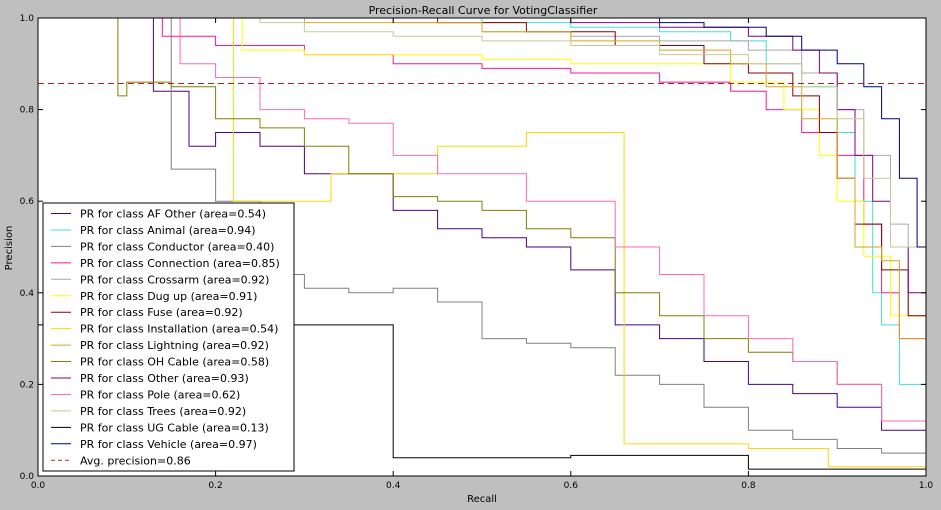 The image size is (941, 510). What do you see at coordinates (177, 246) in the screenshot?
I see `legend-label-2: PR for class Conductor (area=0.40)` at bounding box center [177, 246].